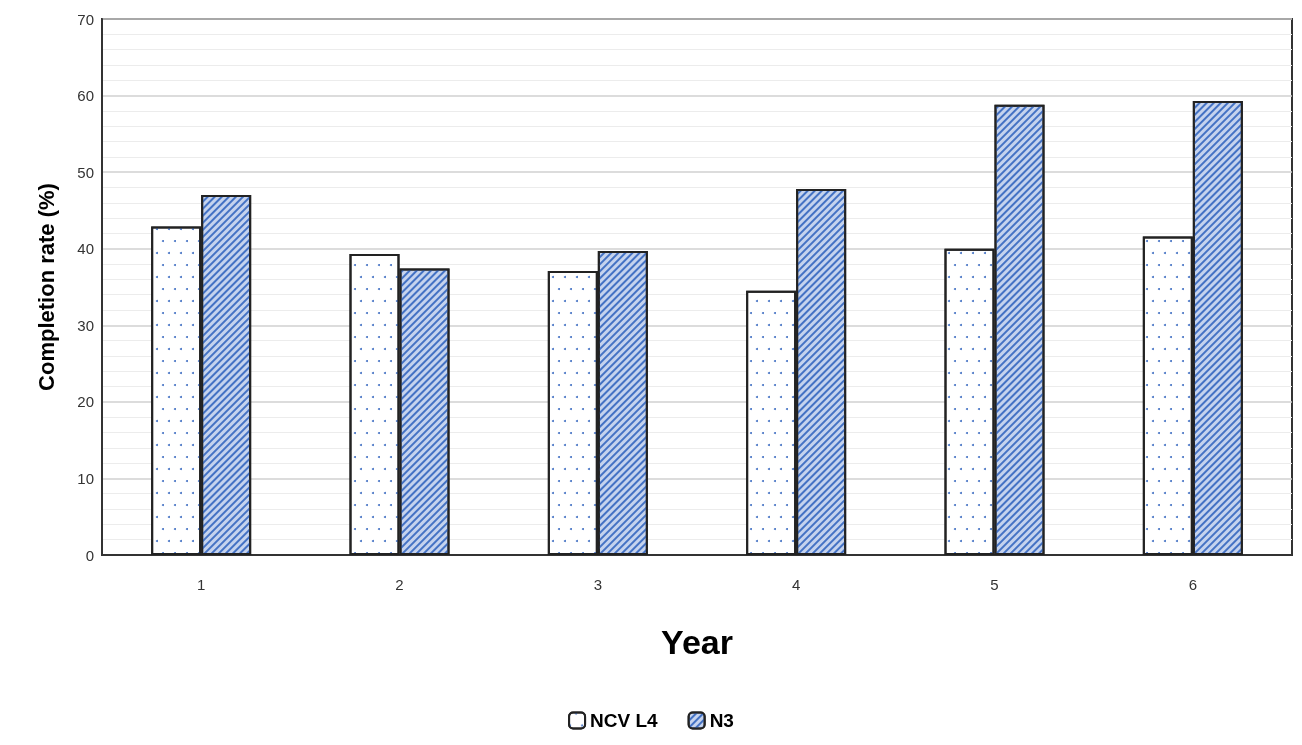  What do you see at coordinates (89, 555) in the screenshot?
I see `y-tick-label: 0` at bounding box center [89, 555].